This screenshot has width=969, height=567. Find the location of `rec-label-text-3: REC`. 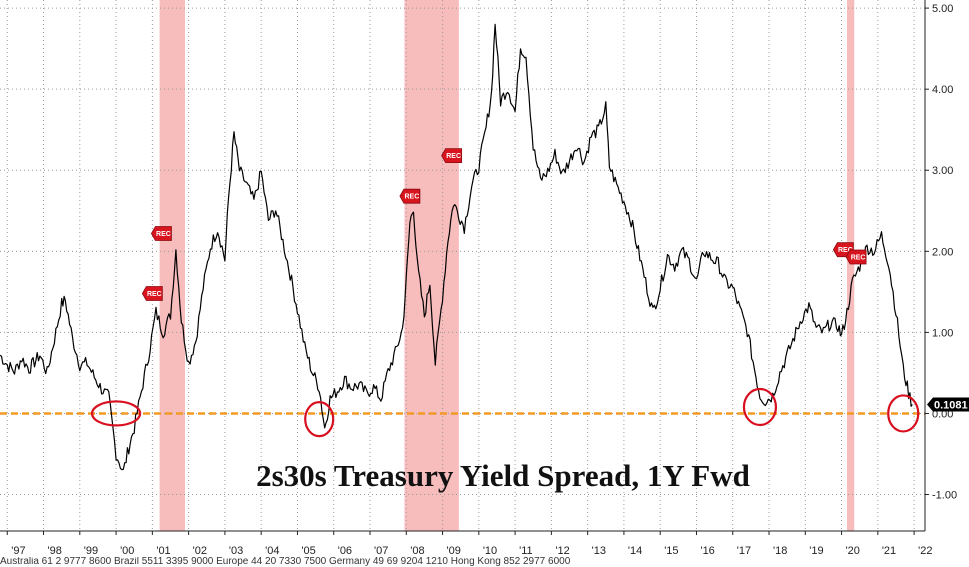

rec-label-text-3: REC is located at coordinates (453, 156).